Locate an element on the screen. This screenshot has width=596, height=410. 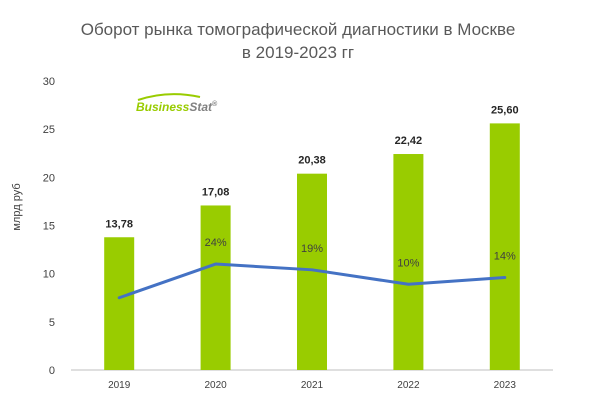
growth-label: 10% is located at coordinates (408, 263).